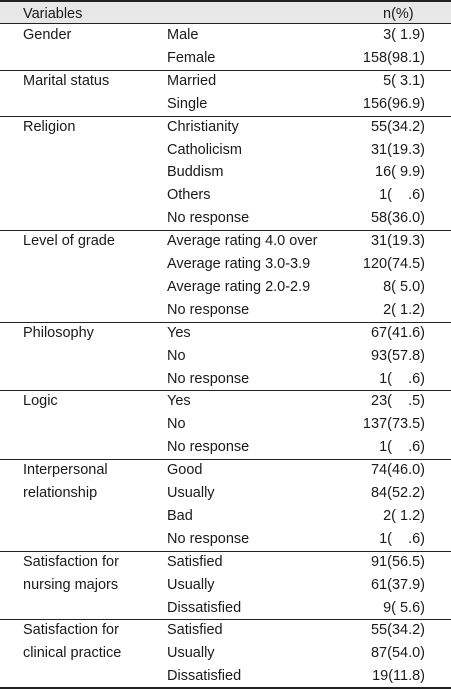 The height and width of the screenshot is (689, 451). Describe the element at coordinates (72, 653) in the screenshot. I see `variable-label: clinical practice` at that location.